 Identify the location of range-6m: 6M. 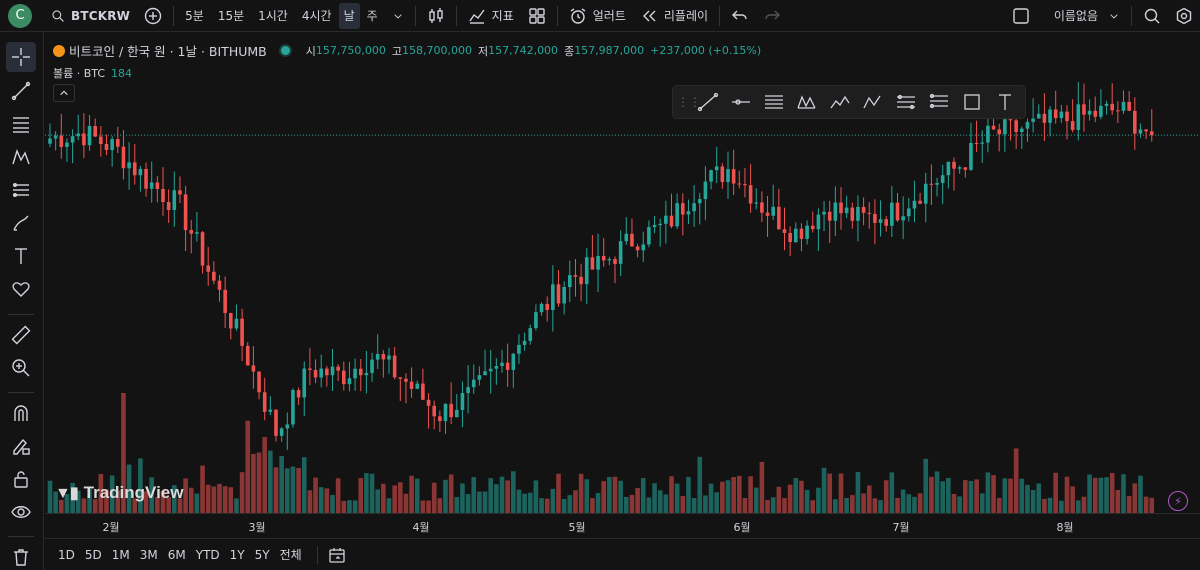
(176, 554).